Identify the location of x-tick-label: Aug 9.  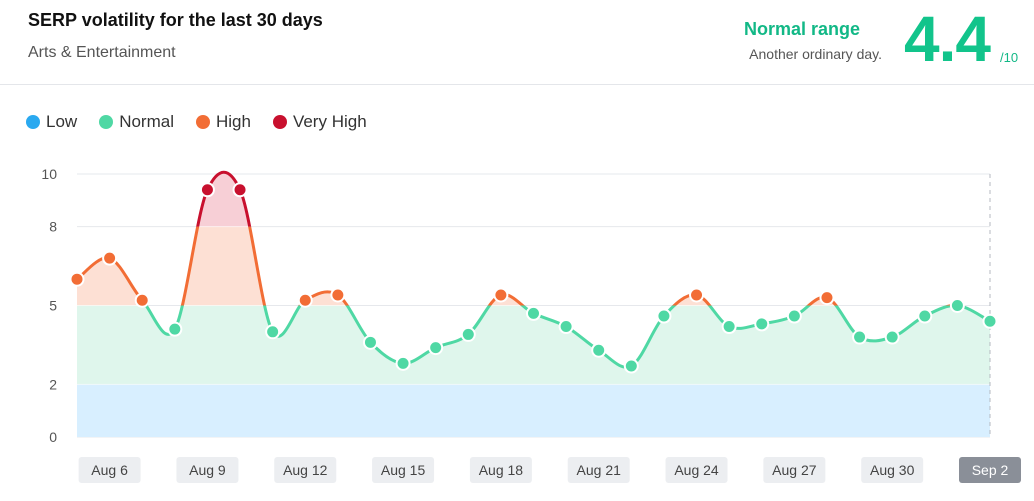
(207, 470).